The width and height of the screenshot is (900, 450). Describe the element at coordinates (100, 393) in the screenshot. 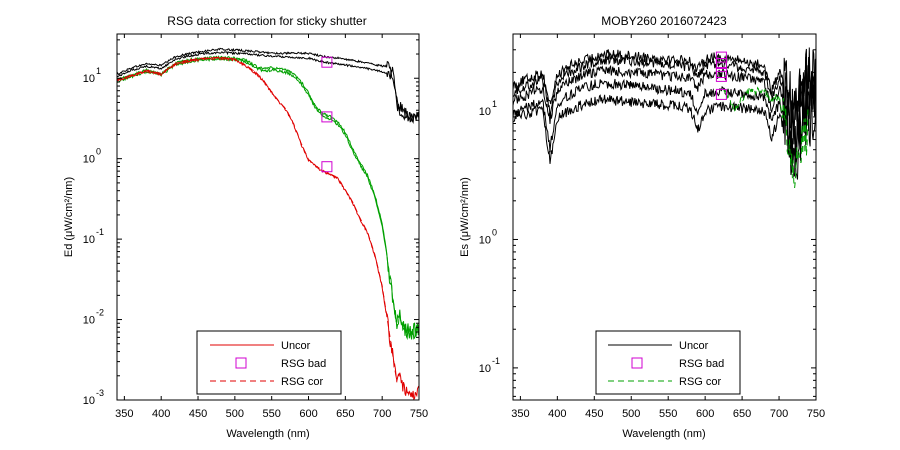

I see `y-tick-exponent: -3` at that location.